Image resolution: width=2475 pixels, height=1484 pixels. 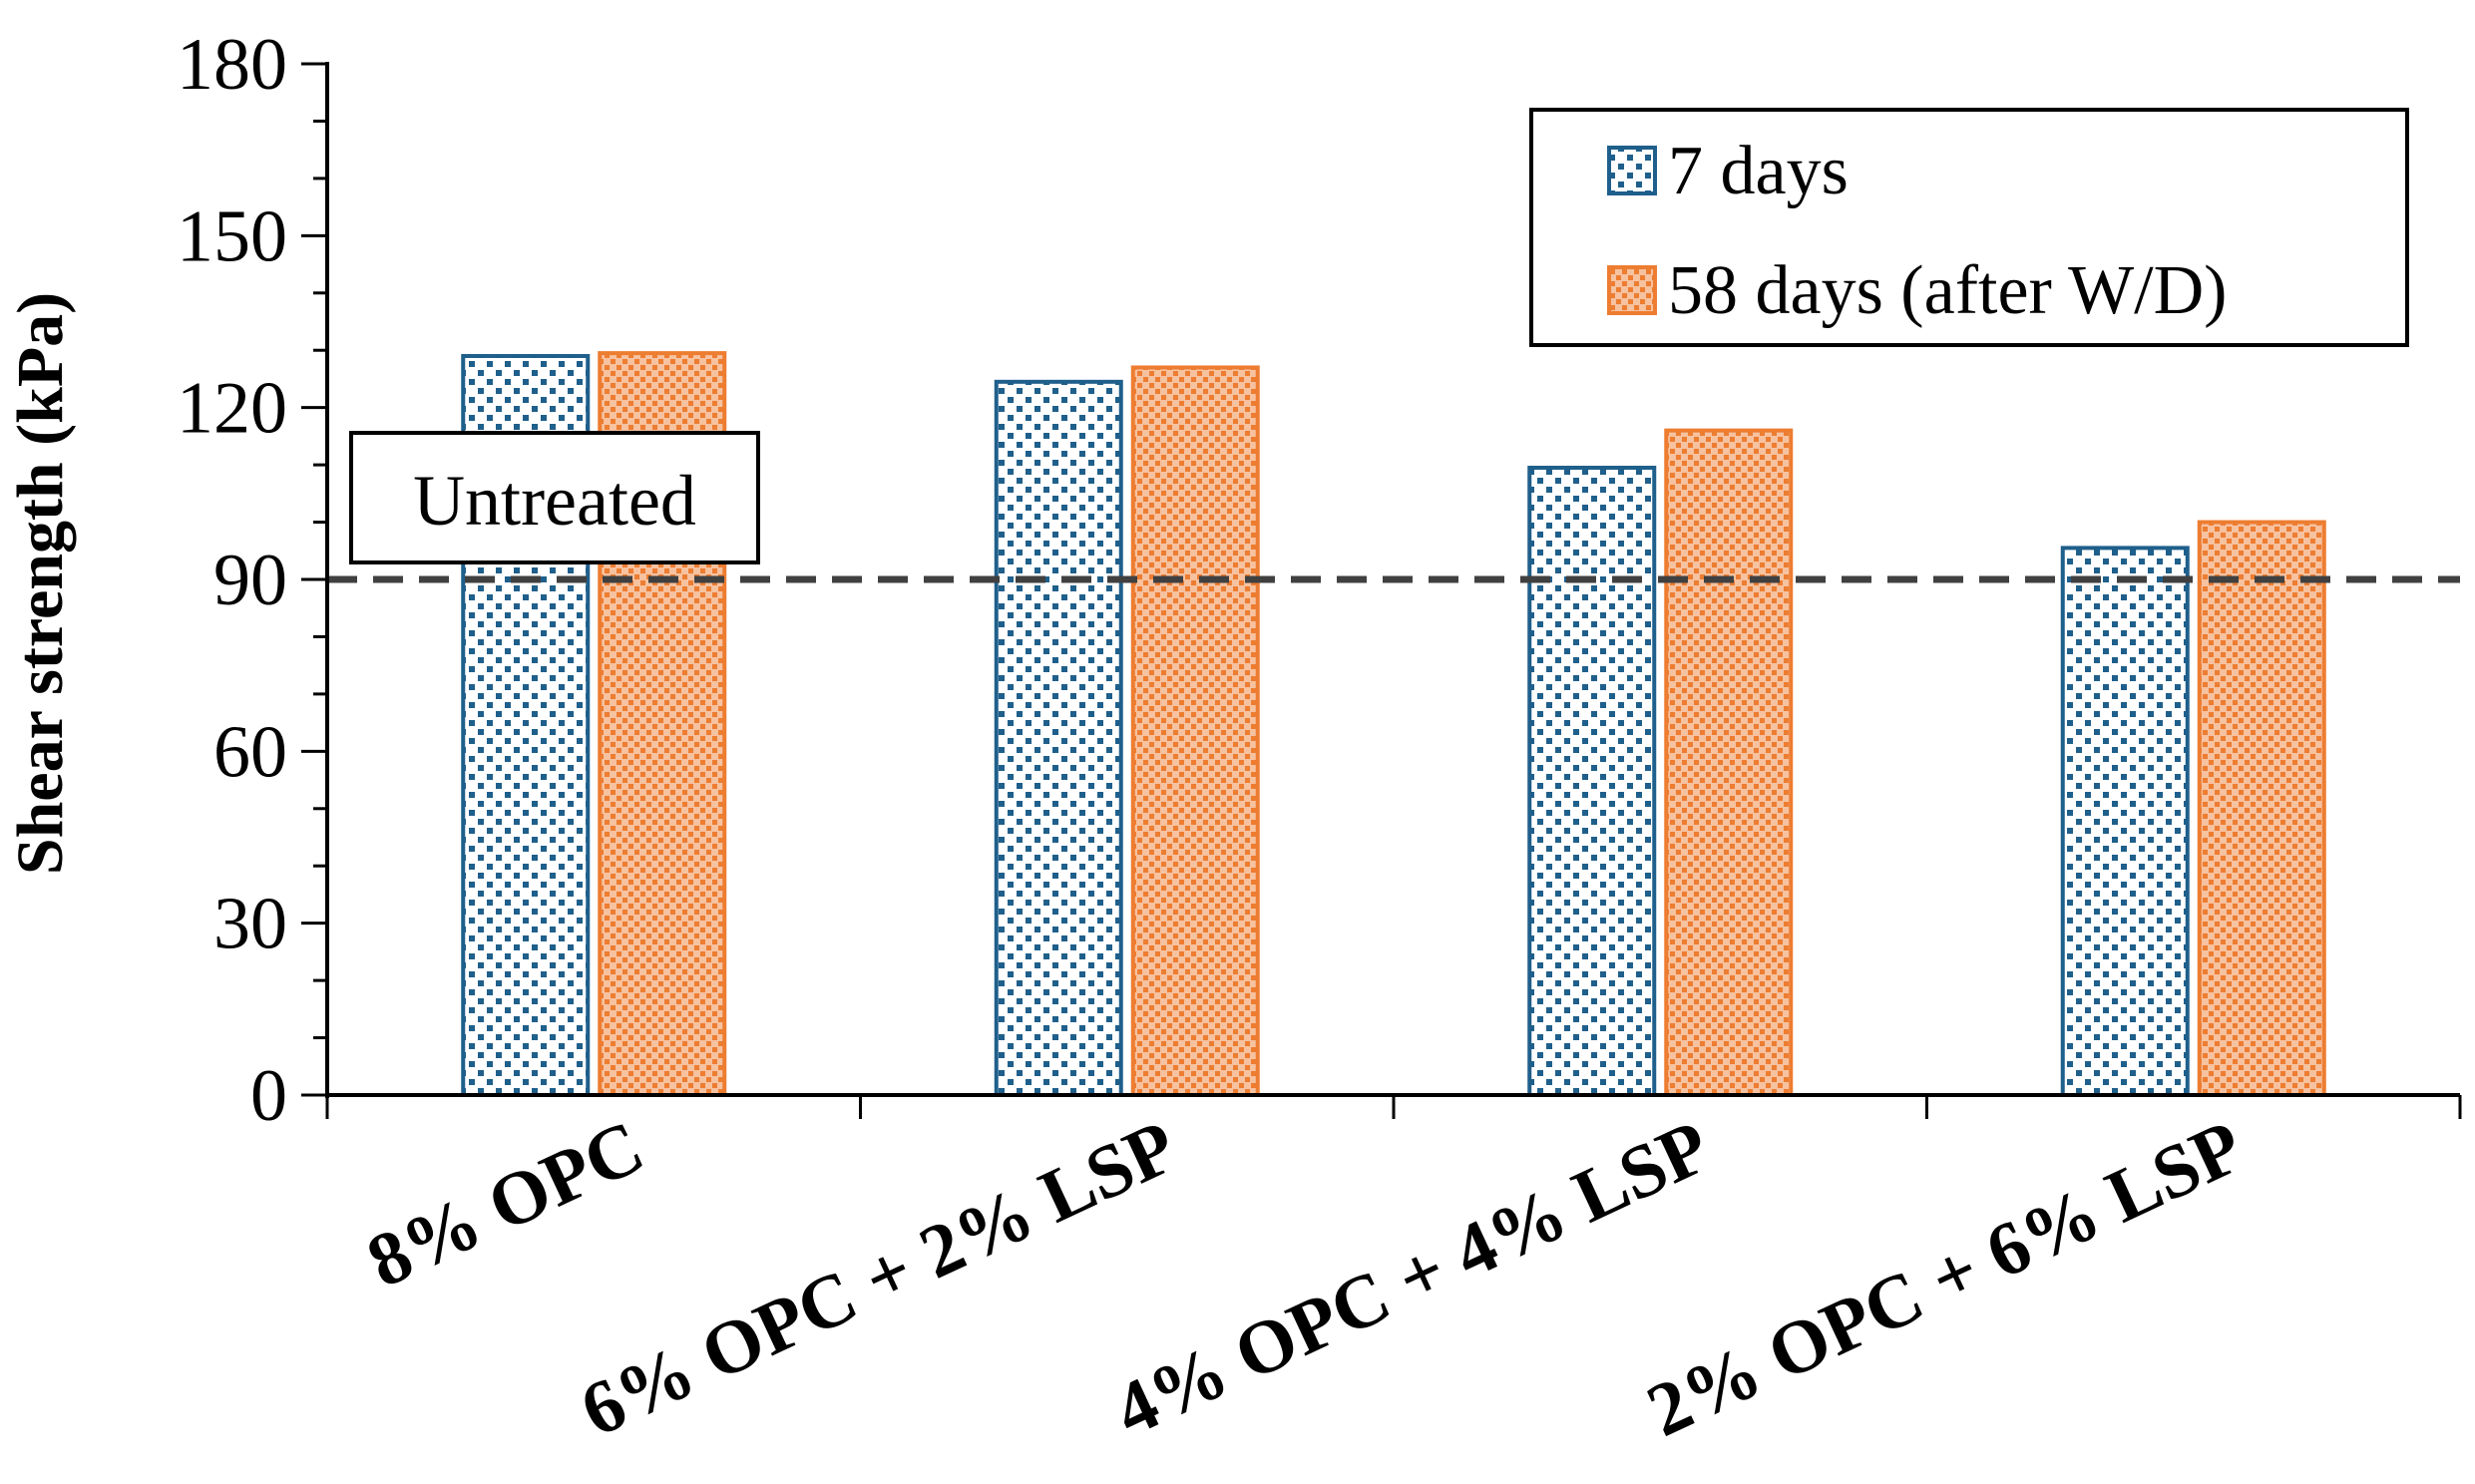 I want to click on y-tick-label: 30, so click(x=250, y=924).